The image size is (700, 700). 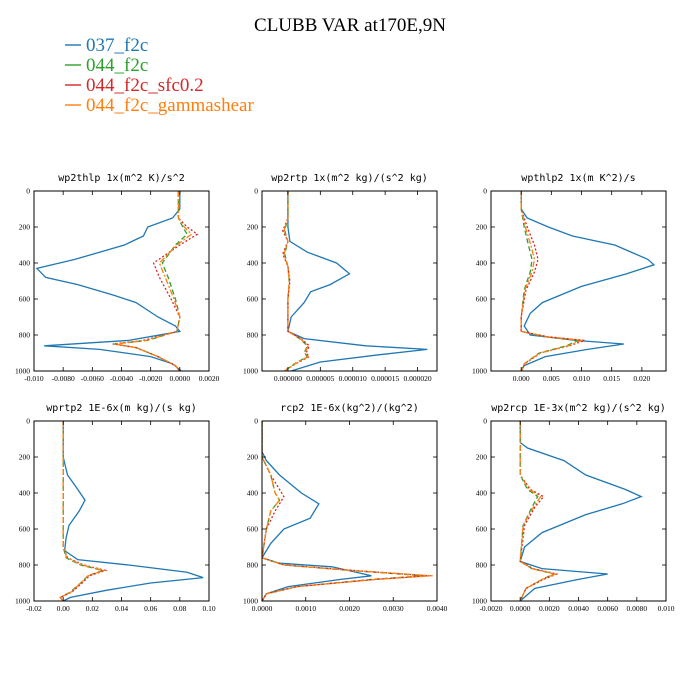 I want to click on ytick-label-4-5: 1000, so click(x=250, y=601).